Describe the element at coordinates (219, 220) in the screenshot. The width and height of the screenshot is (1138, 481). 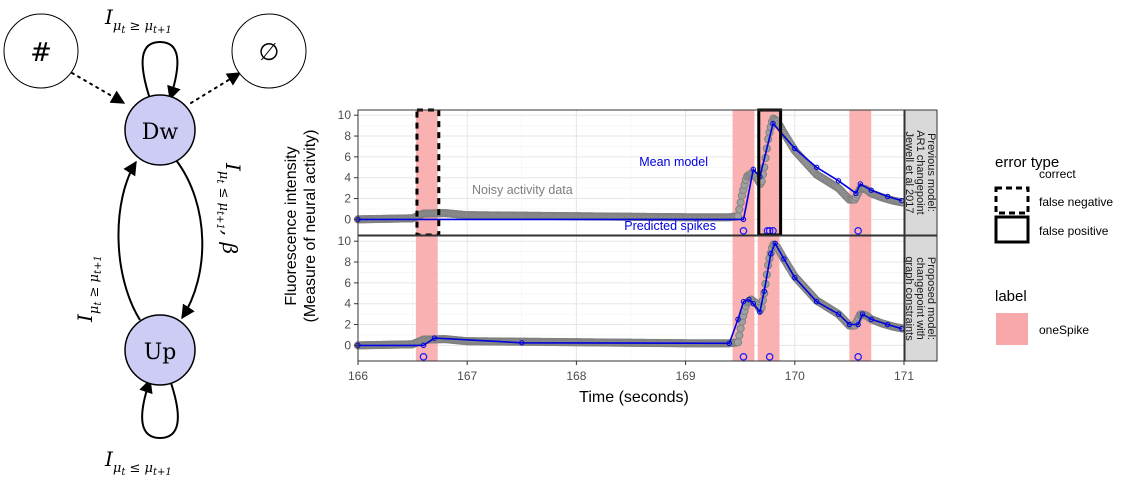
I see `sub-4d: t+1` at that location.